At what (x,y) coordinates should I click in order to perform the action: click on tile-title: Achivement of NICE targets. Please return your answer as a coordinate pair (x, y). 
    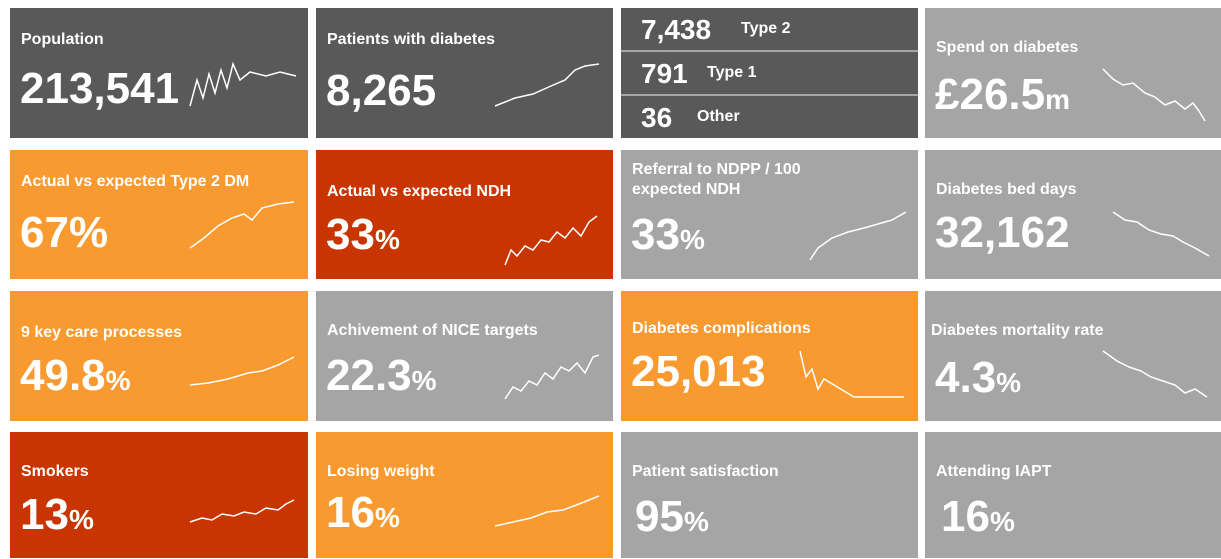
    Looking at the image, I should click on (432, 330).